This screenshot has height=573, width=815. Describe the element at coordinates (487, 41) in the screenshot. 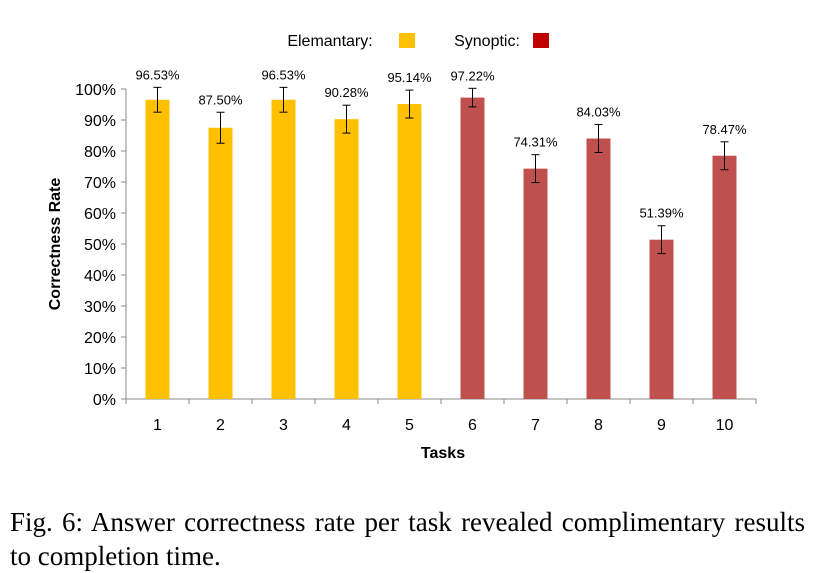

I see `legend-label-synoptic: Synoptic:` at that location.